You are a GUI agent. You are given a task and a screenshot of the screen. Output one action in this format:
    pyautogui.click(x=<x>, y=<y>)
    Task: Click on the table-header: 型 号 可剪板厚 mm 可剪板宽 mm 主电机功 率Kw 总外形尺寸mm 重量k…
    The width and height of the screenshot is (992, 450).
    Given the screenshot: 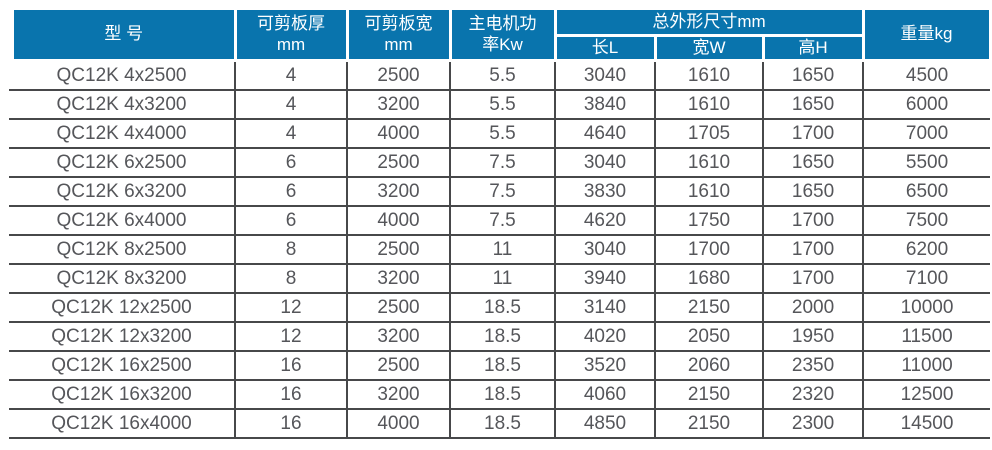 What is the action you would take?
    pyautogui.click(x=498, y=34)
    